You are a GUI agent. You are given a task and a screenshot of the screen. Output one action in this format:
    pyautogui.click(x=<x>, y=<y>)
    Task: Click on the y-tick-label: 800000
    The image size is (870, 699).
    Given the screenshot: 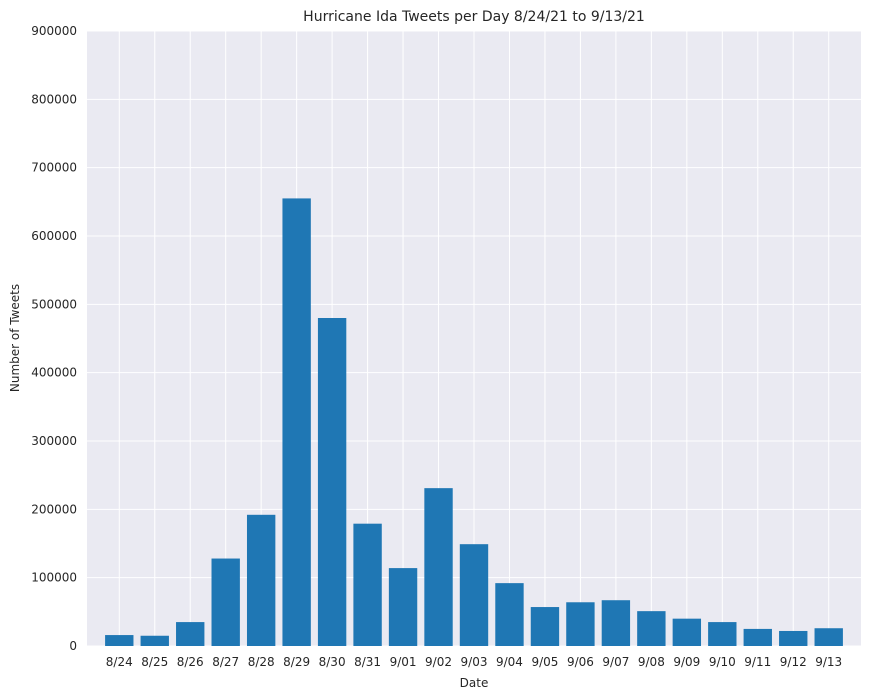 What is the action you would take?
    pyautogui.click(x=54, y=99)
    